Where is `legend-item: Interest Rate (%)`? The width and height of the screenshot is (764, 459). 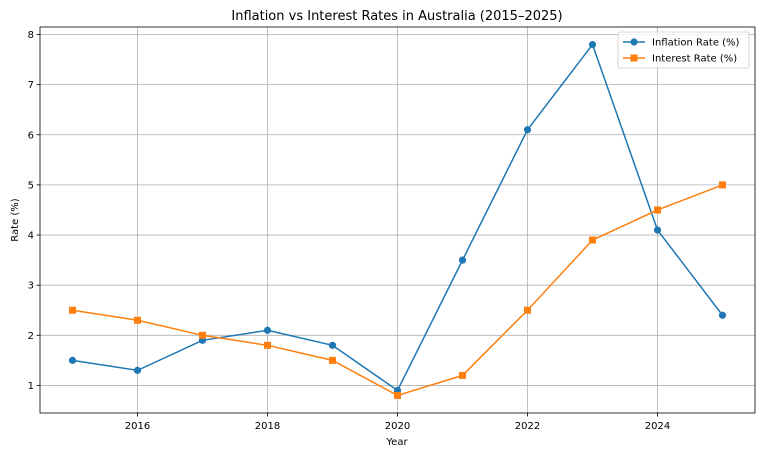 legend-item: Interest Rate (%) is located at coordinates (680, 59).